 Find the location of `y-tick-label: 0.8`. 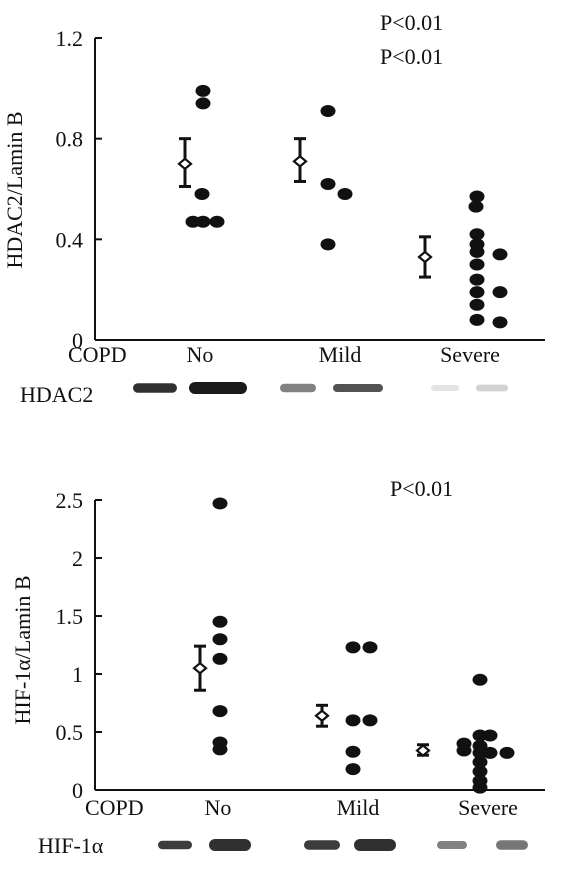

y-tick-label: 0.8 is located at coordinates (70, 139).